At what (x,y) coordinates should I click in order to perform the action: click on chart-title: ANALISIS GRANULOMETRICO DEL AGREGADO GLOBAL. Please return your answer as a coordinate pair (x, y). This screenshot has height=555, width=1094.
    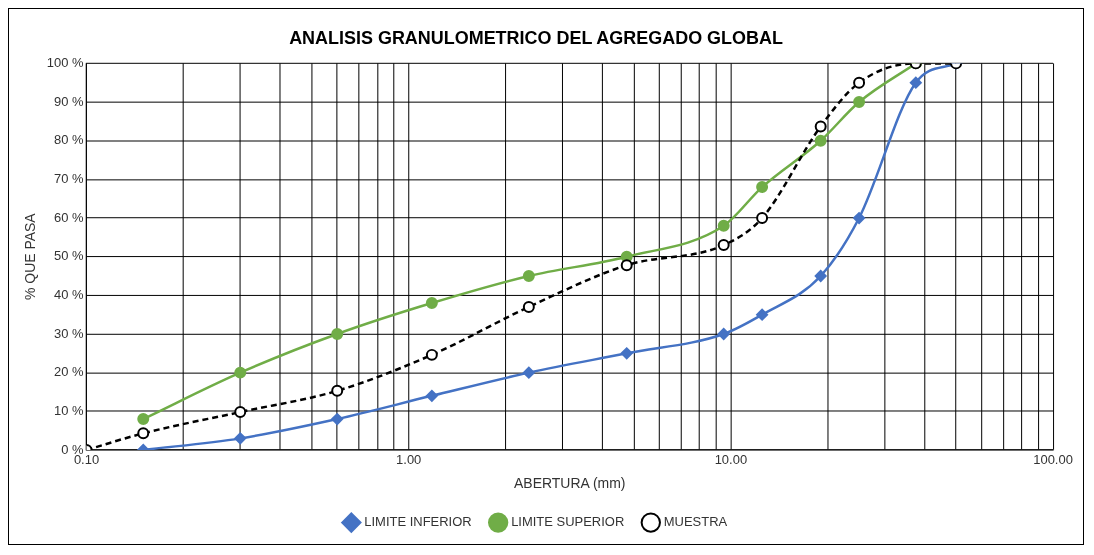
    Looking at the image, I should click on (536, 37).